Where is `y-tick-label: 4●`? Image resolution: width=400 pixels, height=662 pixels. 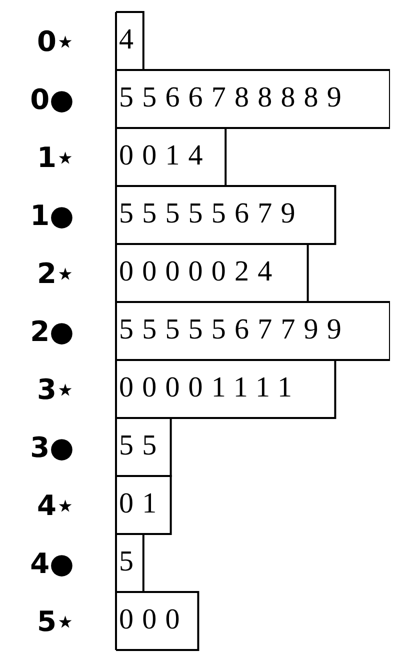 y-tick-label: 4● is located at coordinates (52, 563).